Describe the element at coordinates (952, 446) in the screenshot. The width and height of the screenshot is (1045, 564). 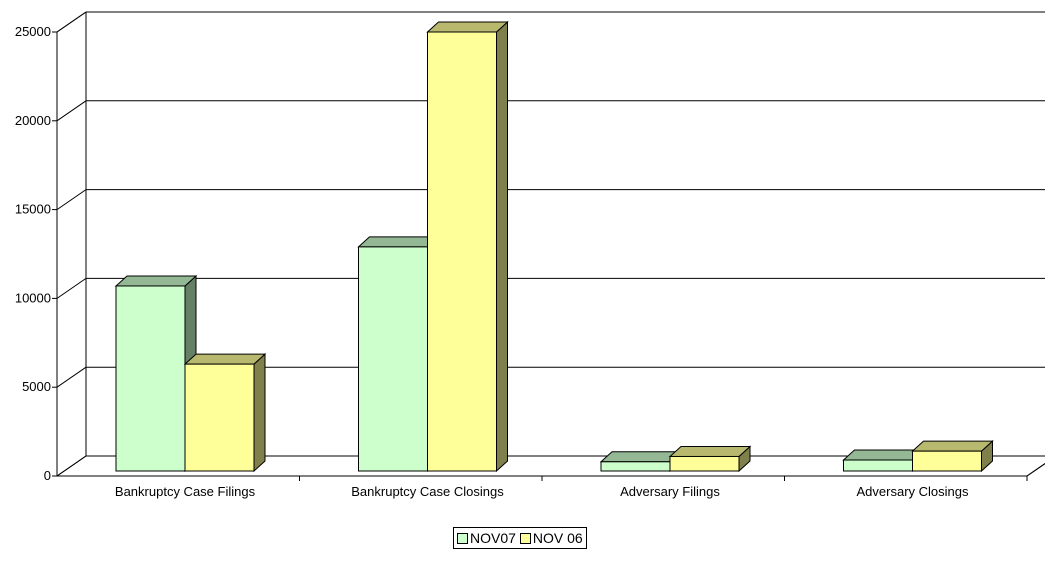
I see `bar-4-series-2-top` at that location.